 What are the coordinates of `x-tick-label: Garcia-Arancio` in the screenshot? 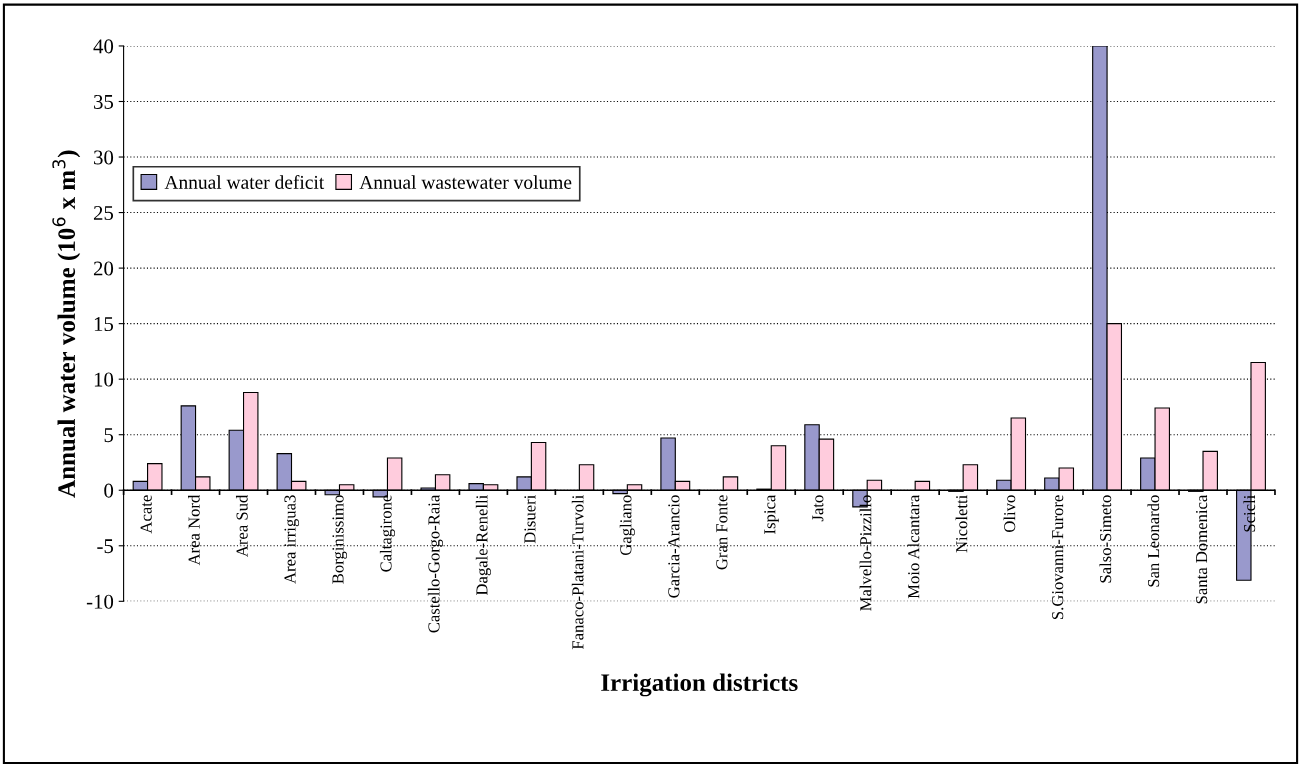 It's located at (674, 546).